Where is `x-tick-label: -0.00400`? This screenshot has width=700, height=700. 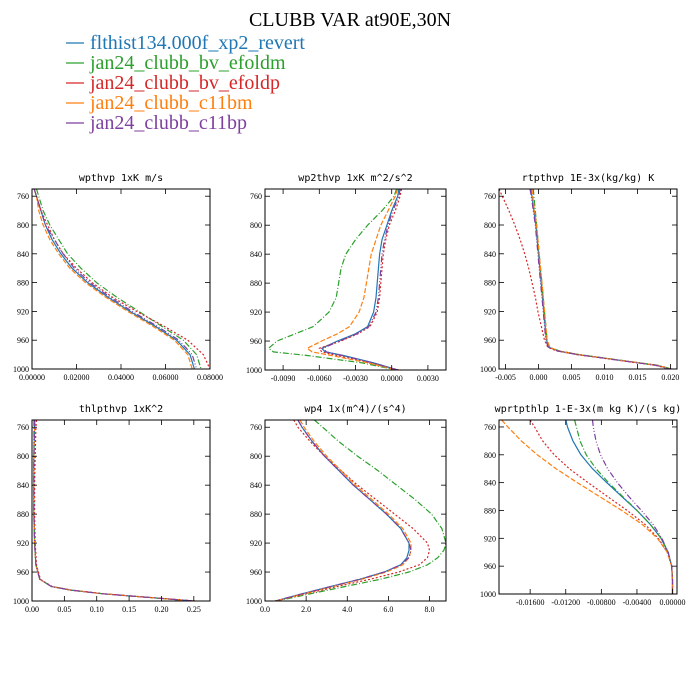 x-tick-label: -0.00400 is located at coordinates (637, 602).